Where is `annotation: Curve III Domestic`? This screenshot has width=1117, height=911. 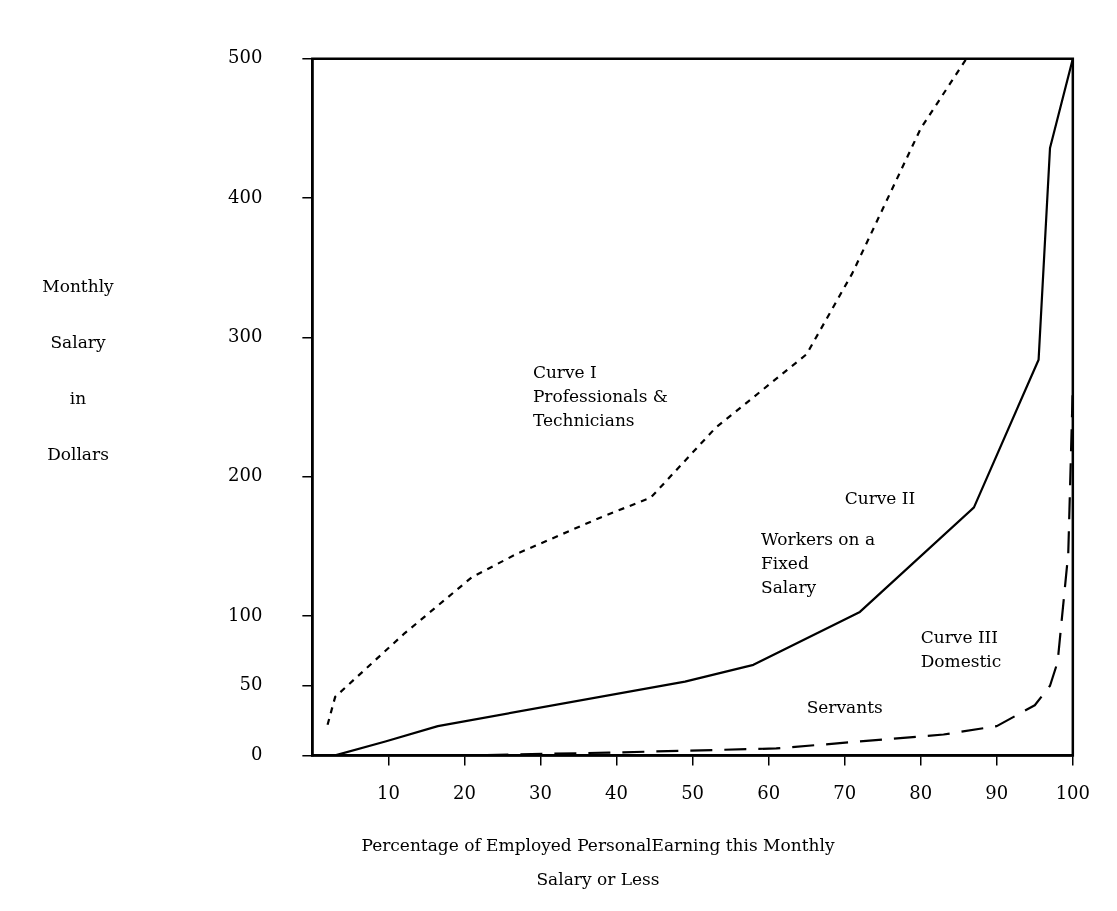
annotation: Curve III Domestic is located at coordinates (961, 648).